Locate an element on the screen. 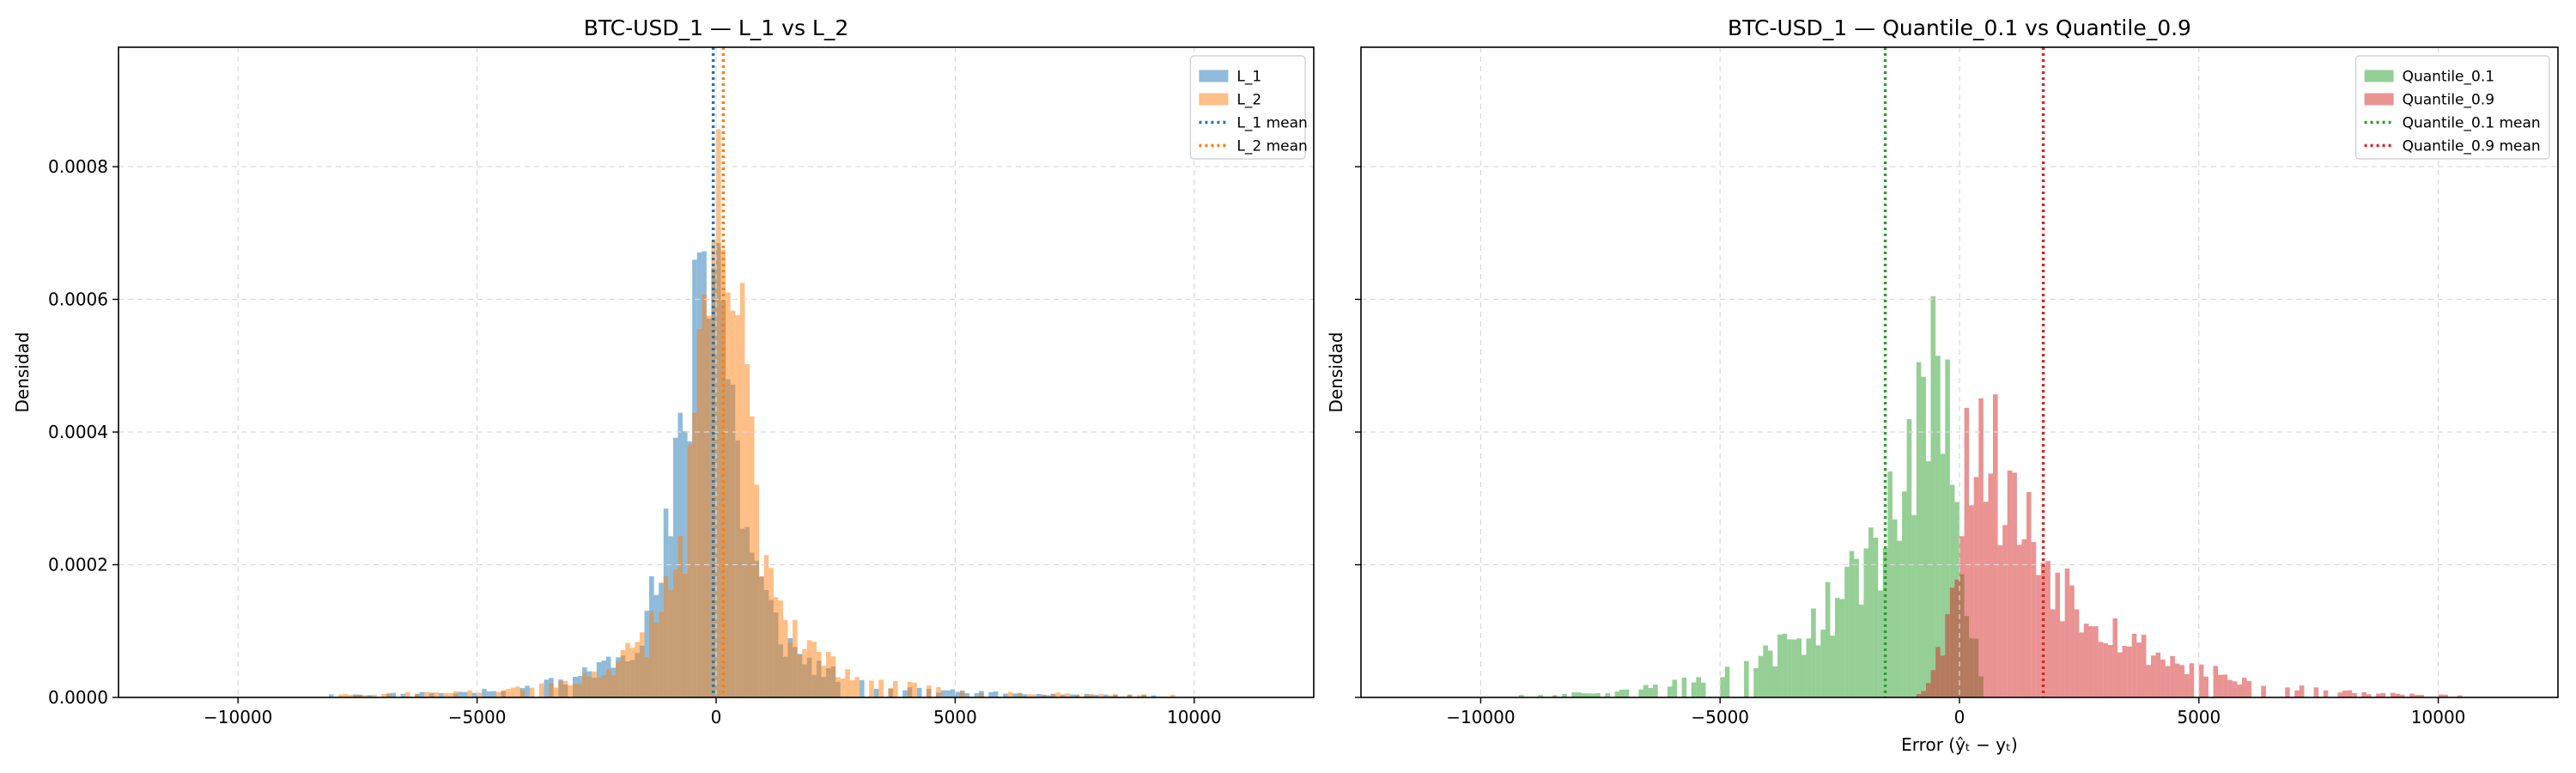 This screenshot has height=773, width=2576. y-tick-label: 0.0000 is located at coordinates (78, 697).